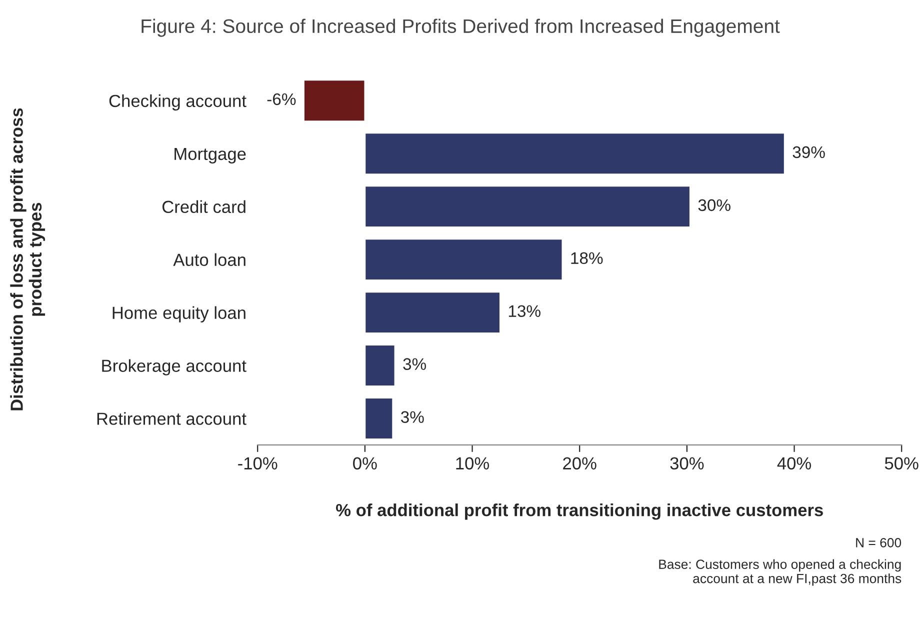 The width and height of the screenshot is (920, 618). I want to click on chart-title: Figure 4: Source of Increased Profits Derived from Increased Engagement, so click(461, 27).